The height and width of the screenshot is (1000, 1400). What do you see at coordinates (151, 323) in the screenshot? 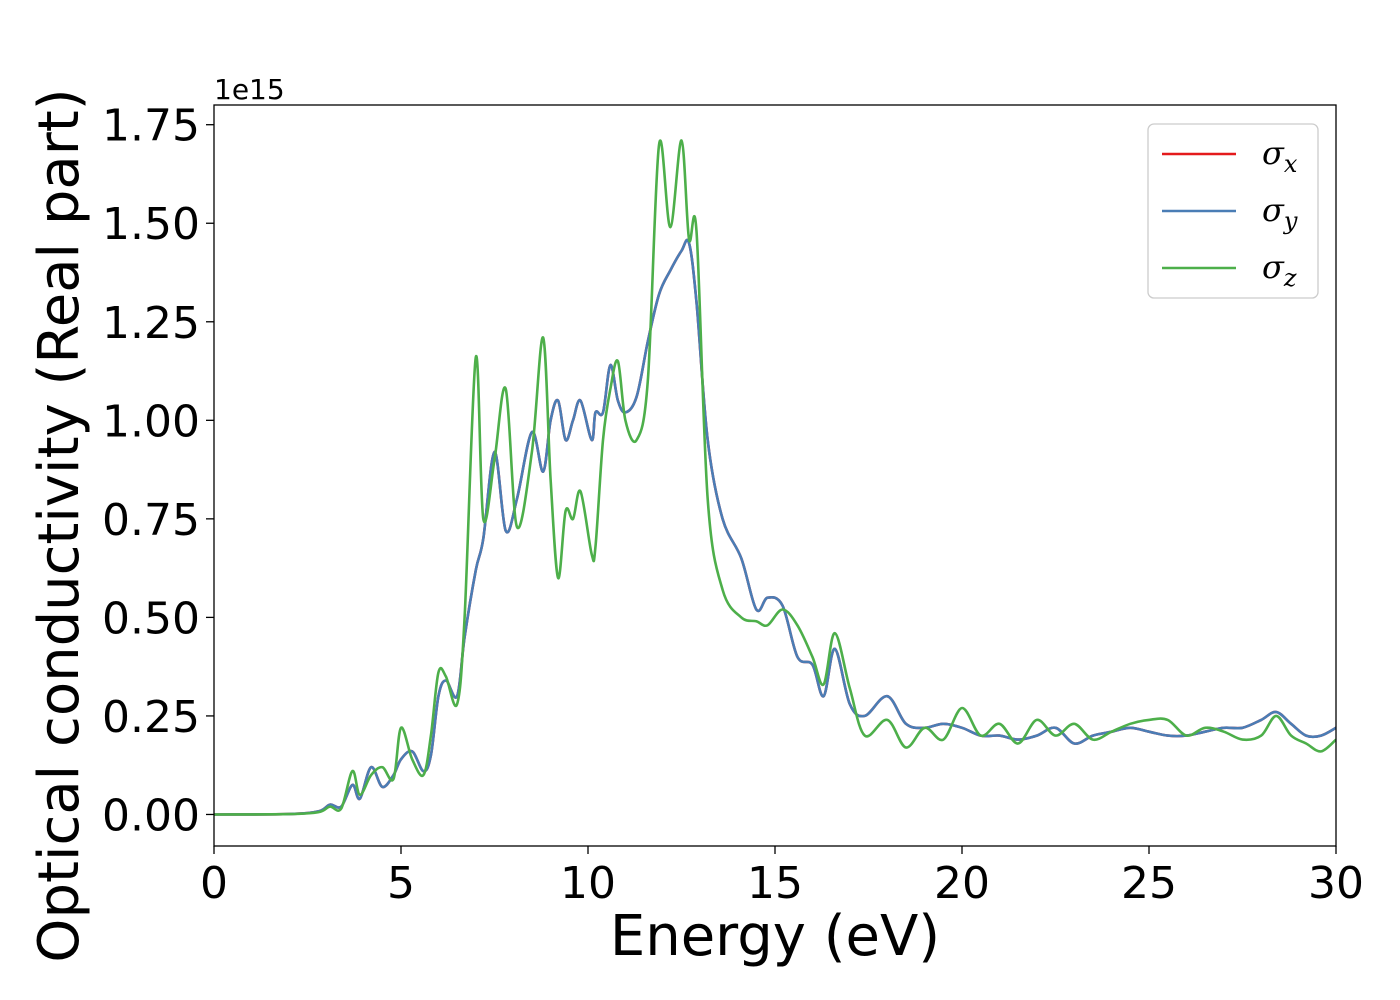
I see `y-tick-label: 1.25` at bounding box center [151, 323].